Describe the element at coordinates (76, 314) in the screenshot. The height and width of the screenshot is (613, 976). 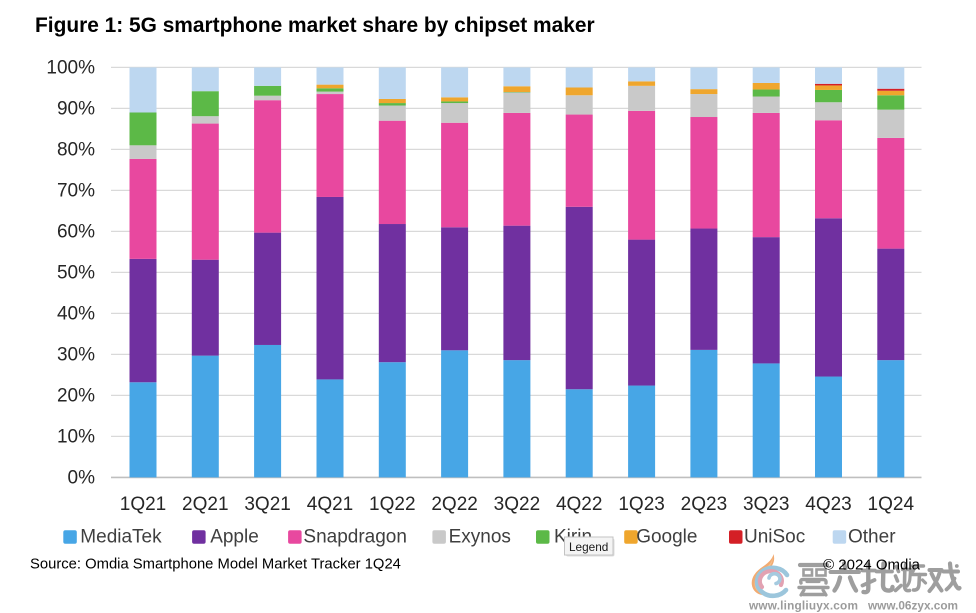
I see `svg-text: 40%` at that location.